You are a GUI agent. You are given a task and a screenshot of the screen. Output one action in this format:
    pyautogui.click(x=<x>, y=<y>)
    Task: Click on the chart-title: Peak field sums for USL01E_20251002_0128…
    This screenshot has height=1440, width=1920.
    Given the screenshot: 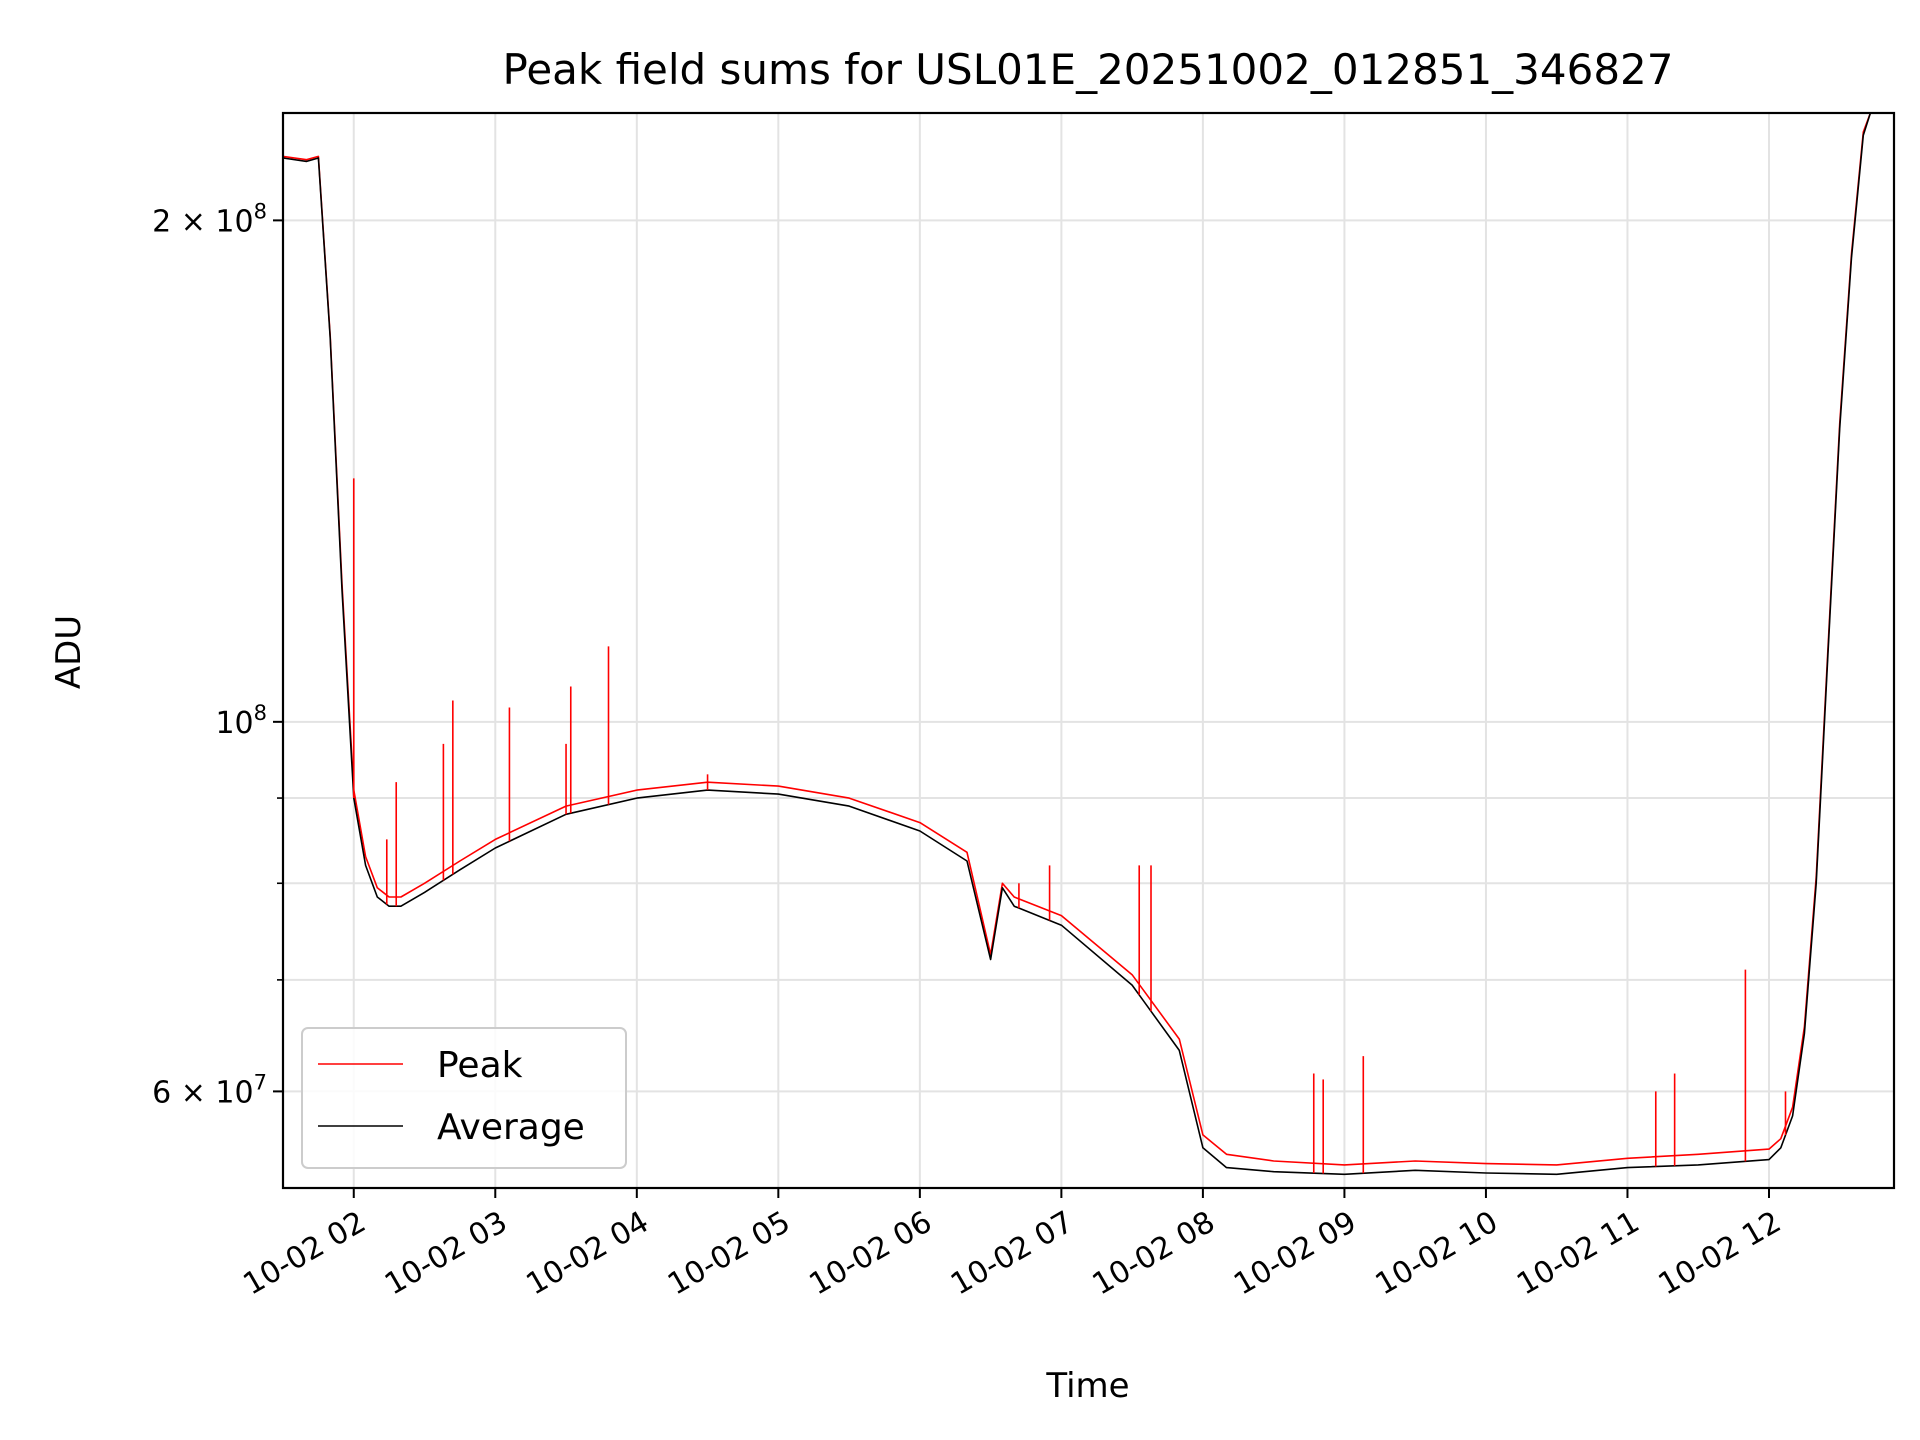 What is the action you would take?
    pyautogui.click(x=1087, y=69)
    